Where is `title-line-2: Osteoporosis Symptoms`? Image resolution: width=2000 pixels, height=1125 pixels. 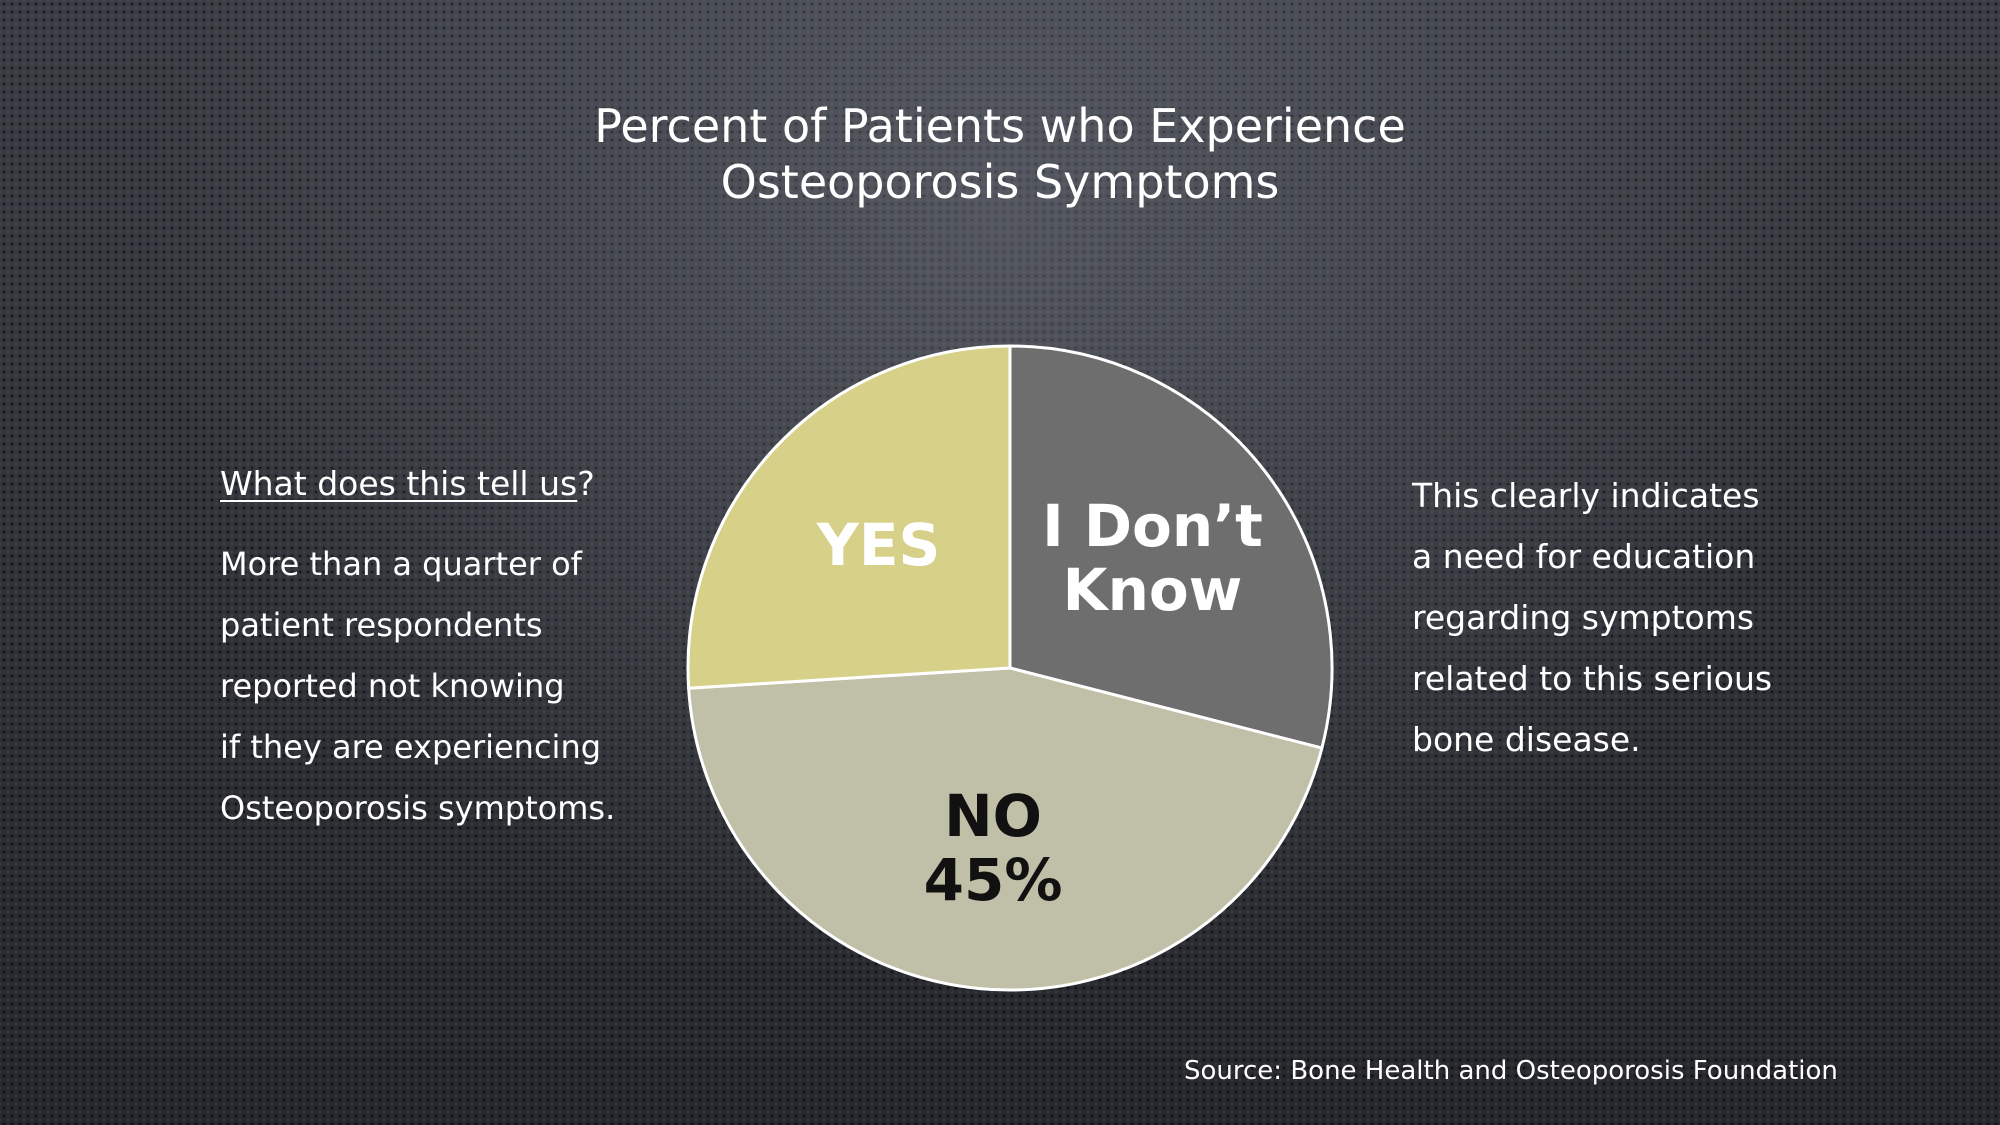 title-line-2: Osteoporosis Symptoms is located at coordinates (1000, 182).